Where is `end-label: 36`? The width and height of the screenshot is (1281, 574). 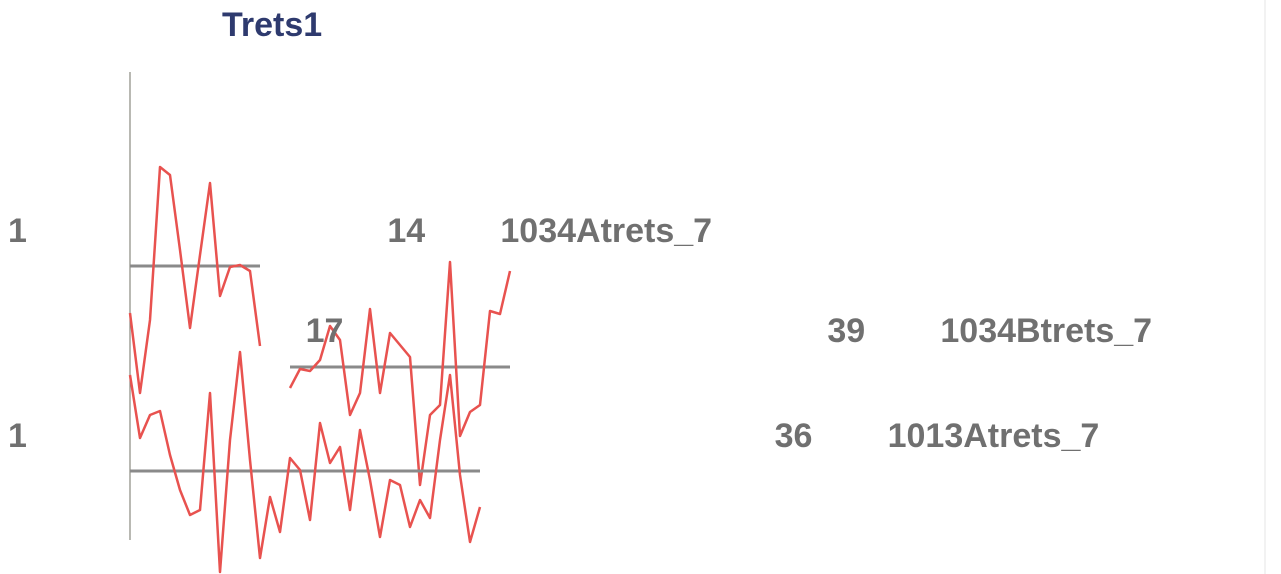 end-label: 36 is located at coordinates (794, 436).